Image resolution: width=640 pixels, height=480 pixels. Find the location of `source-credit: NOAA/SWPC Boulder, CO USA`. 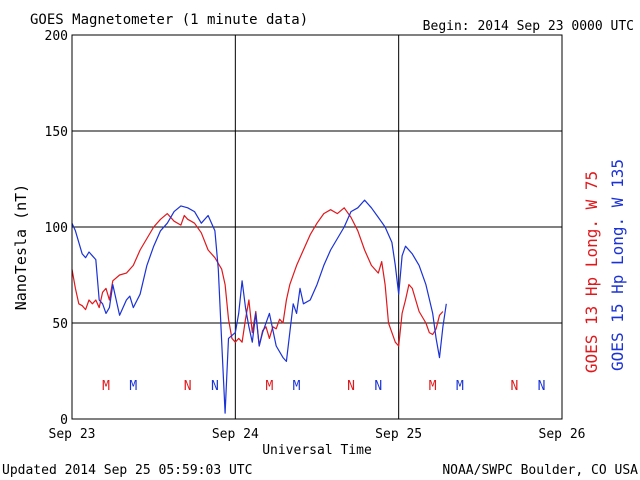

source-credit: NOAA/SWPC Boulder, CO USA is located at coordinates (540, 470).